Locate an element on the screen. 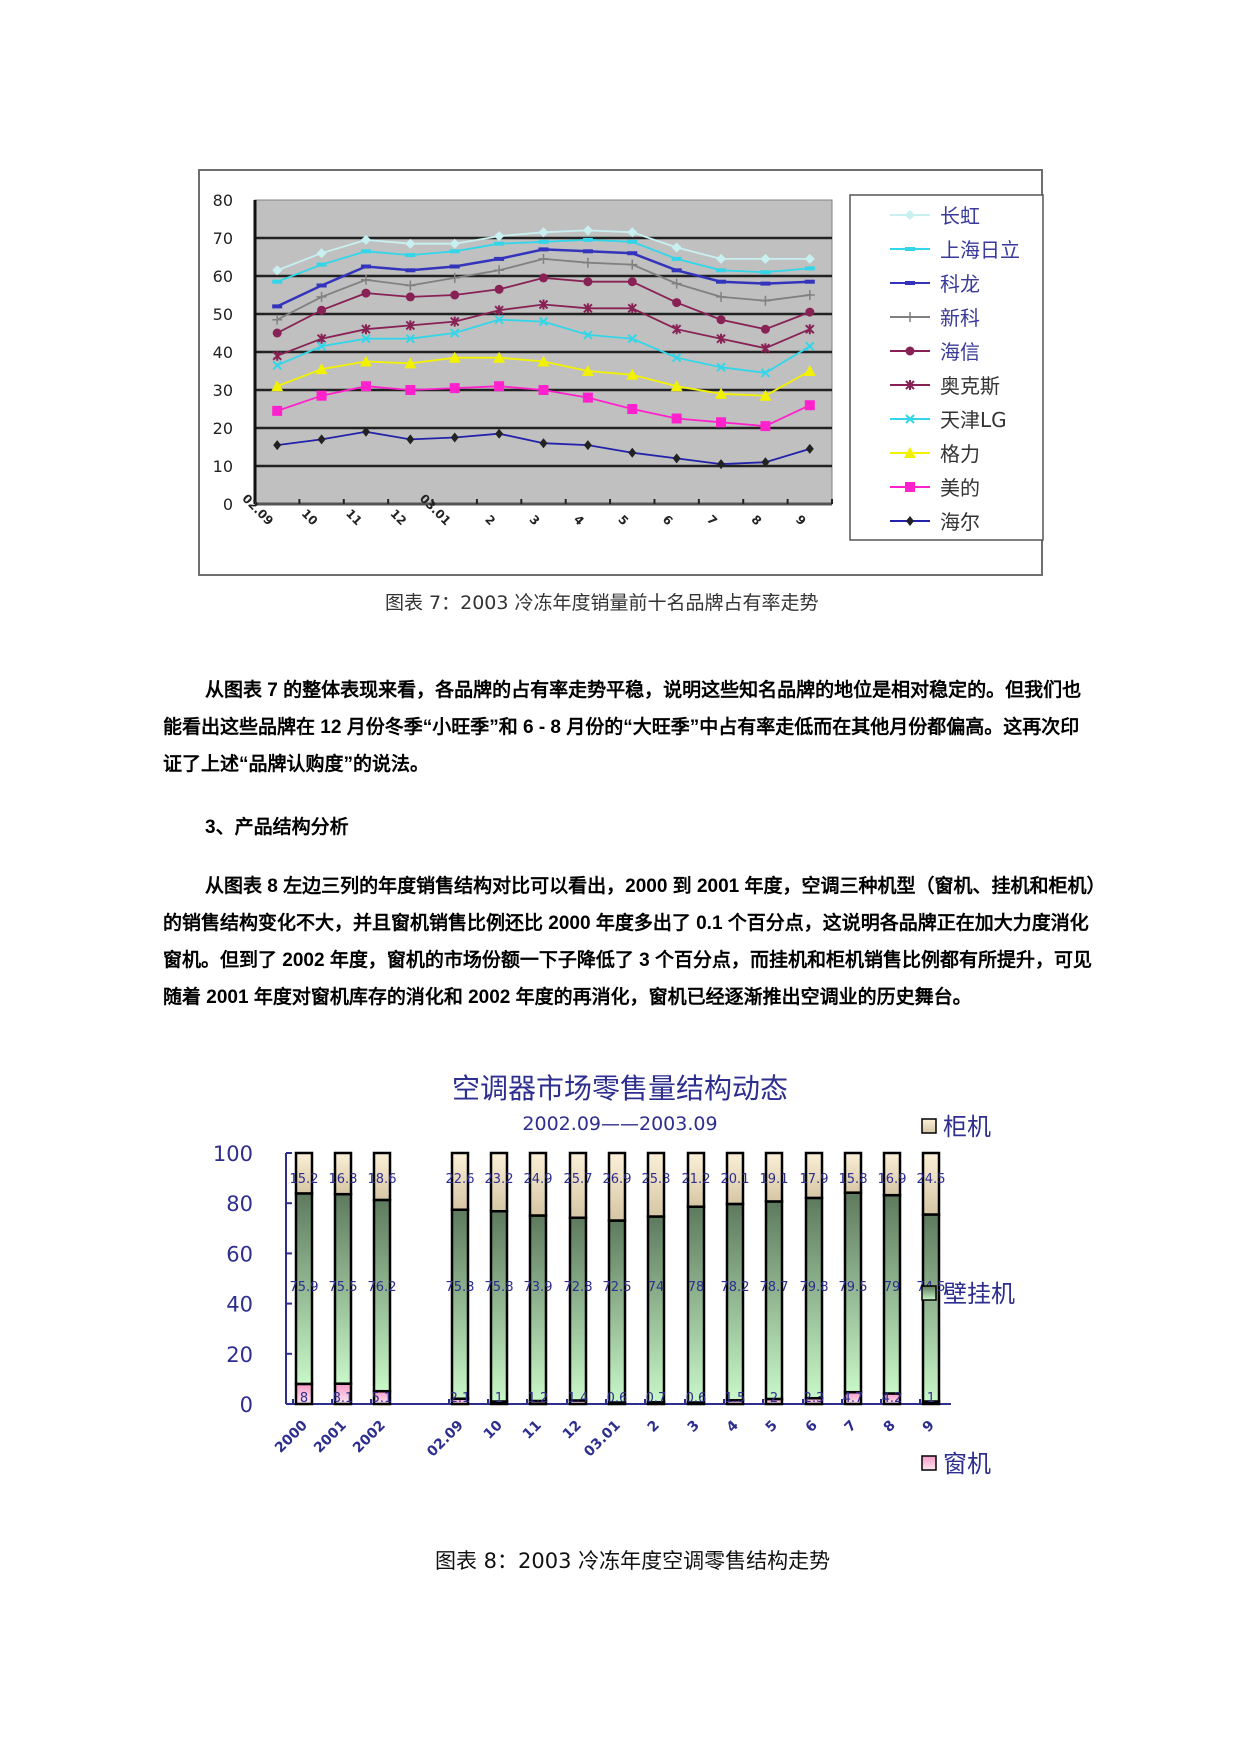 Image resolution: width=1240 pixels, height=1754 pixels. bar-value-label: 75.8 is located at coordinates (499, 1287).